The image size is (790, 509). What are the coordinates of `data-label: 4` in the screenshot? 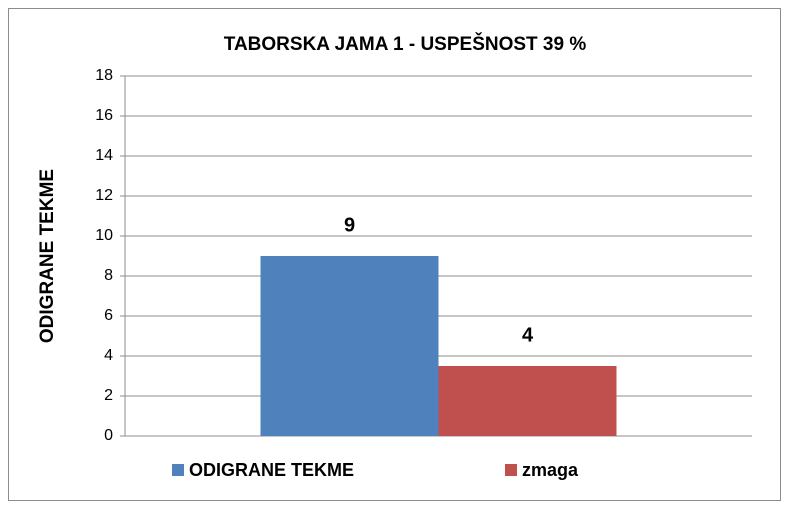 It's located at (528, 335).